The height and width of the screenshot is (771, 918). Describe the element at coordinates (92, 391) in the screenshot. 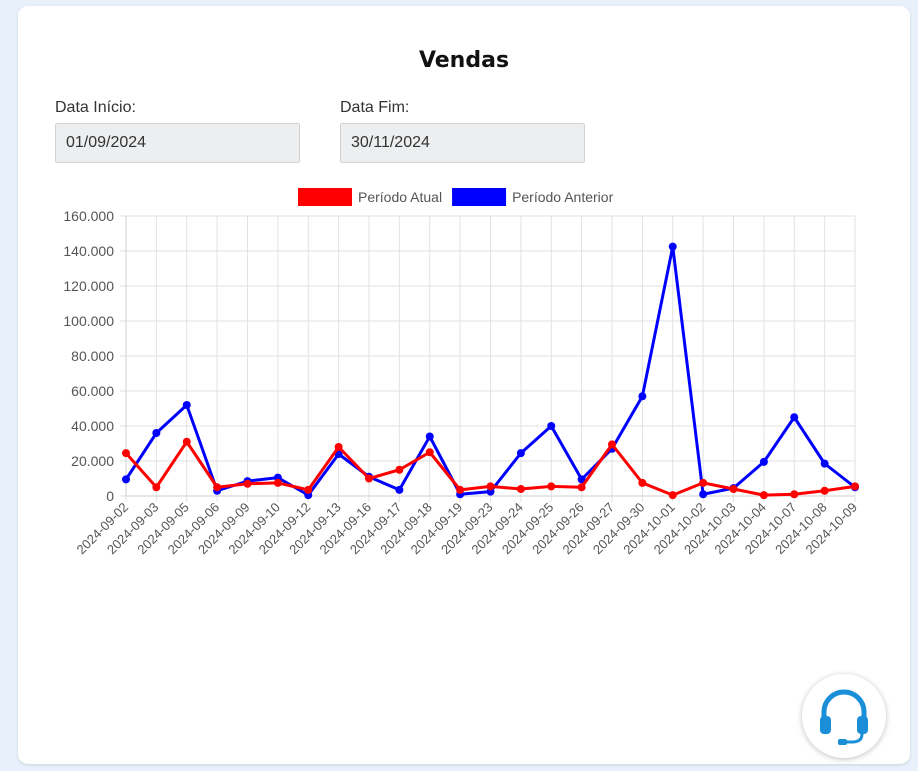

I see `y-tick-label: 60.000` at that location.